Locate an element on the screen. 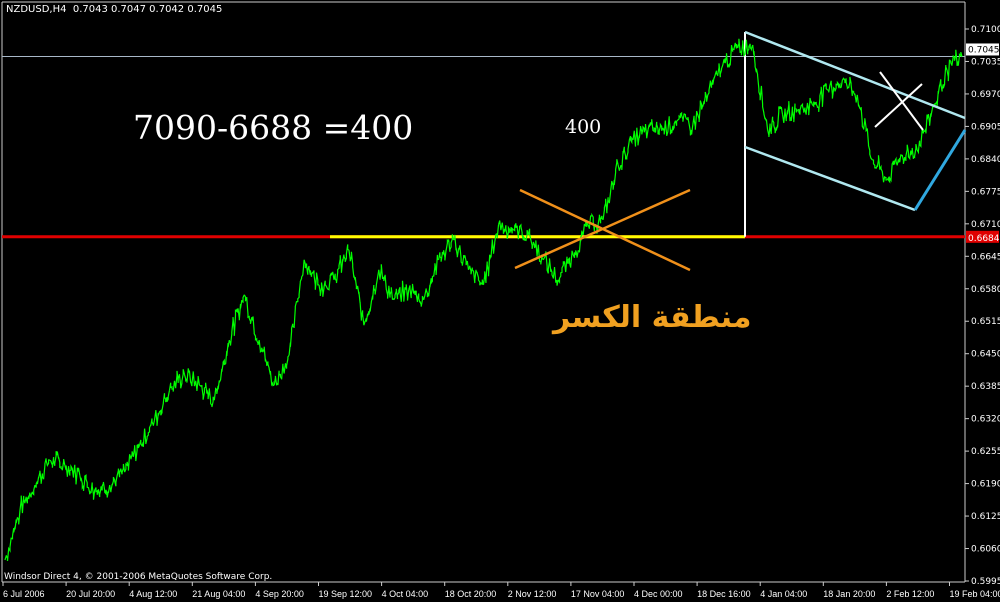 The height and width of the screenshot is (602, 1000). y-tick-label: 0.6255 is located at coordinates (985, 452).